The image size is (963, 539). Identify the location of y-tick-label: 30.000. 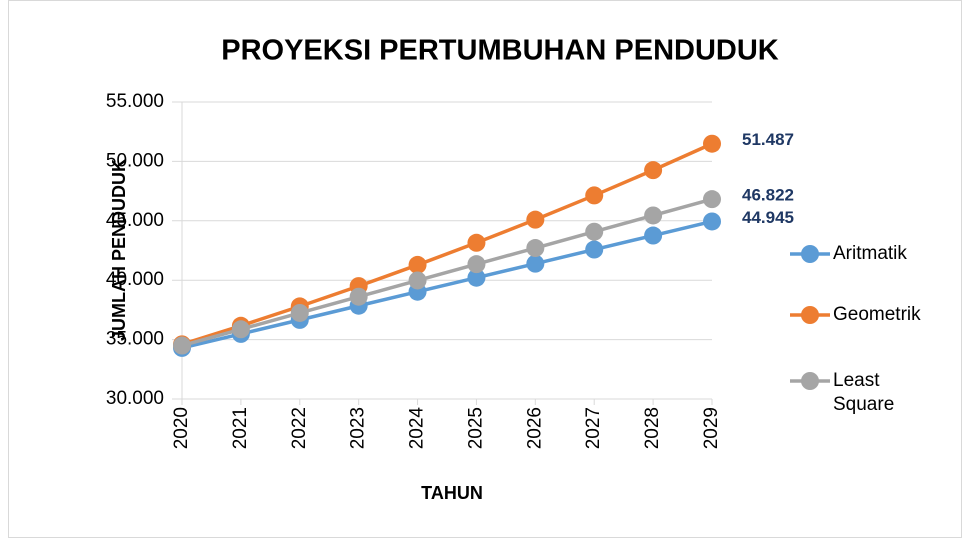
(135, 398).